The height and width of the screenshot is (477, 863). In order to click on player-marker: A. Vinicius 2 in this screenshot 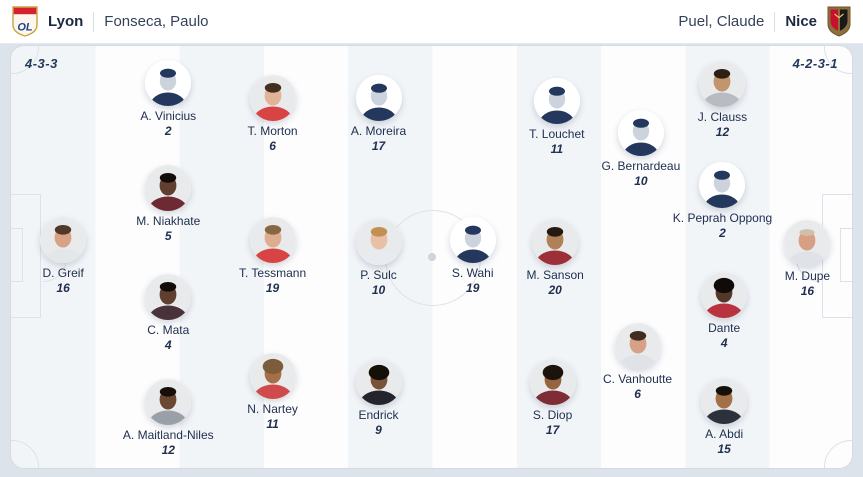, I will do `click(168, 98)`.